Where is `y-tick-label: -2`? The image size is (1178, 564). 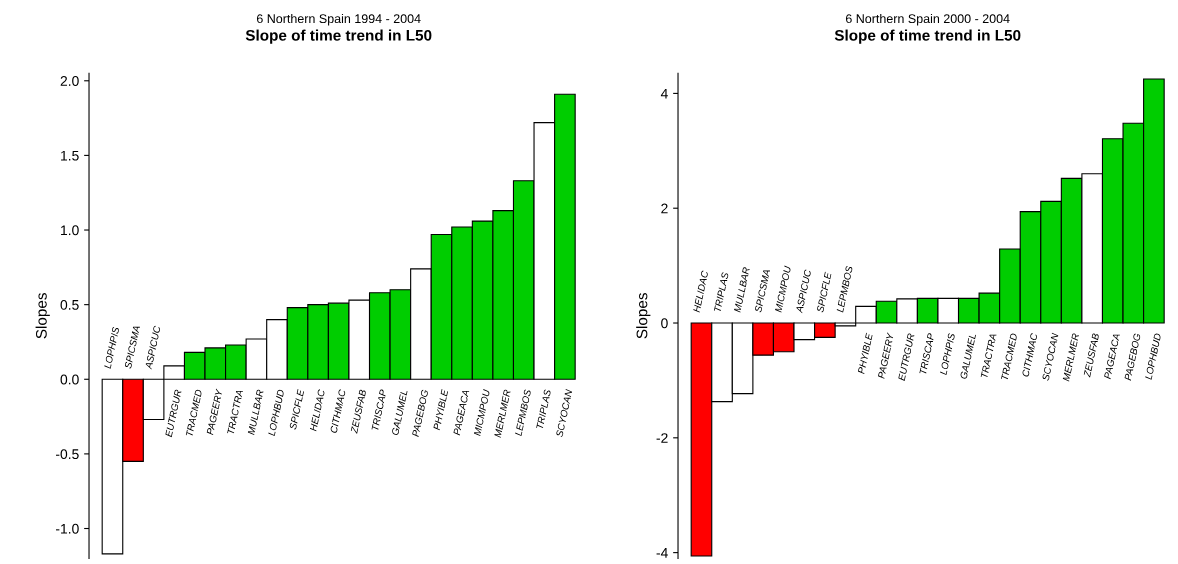
y-tick-label: -2 is located at coordinates (662, 438).